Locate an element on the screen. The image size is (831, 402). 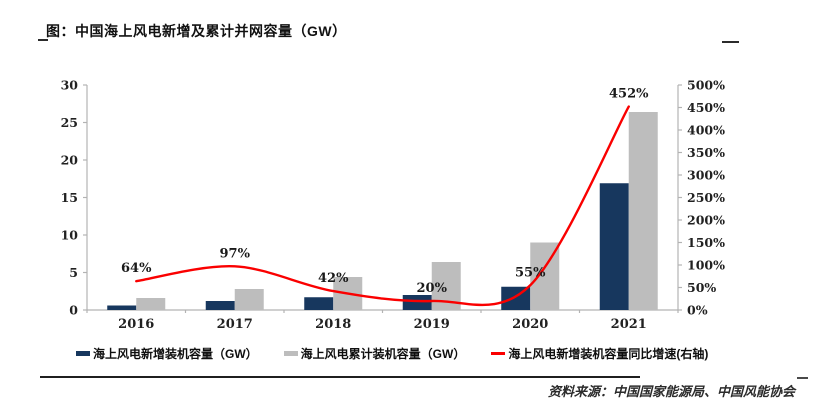
x-tick-label-2019: 2019 is located at coordinates (432, 324).